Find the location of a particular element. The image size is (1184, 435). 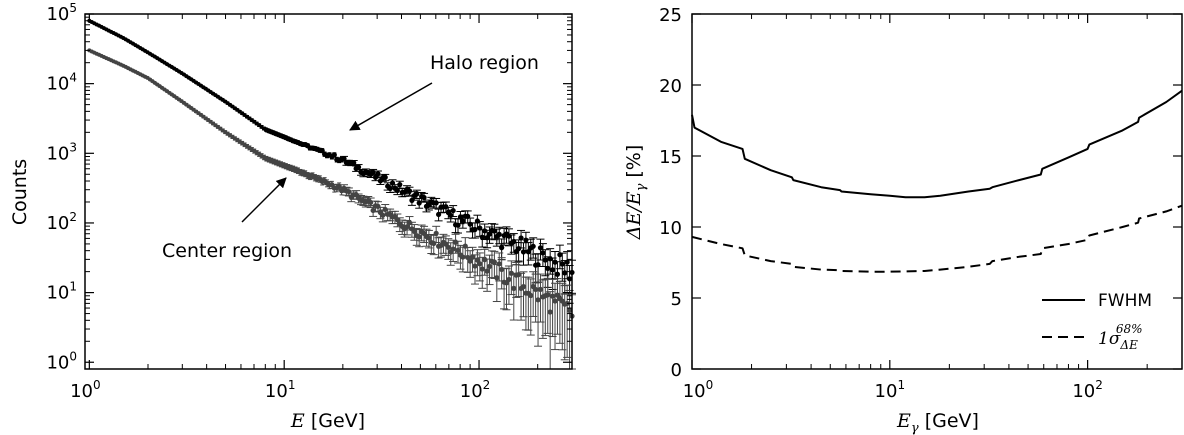

left-y-tick-label-1: 10¹ is located at coordinates (61, 292).